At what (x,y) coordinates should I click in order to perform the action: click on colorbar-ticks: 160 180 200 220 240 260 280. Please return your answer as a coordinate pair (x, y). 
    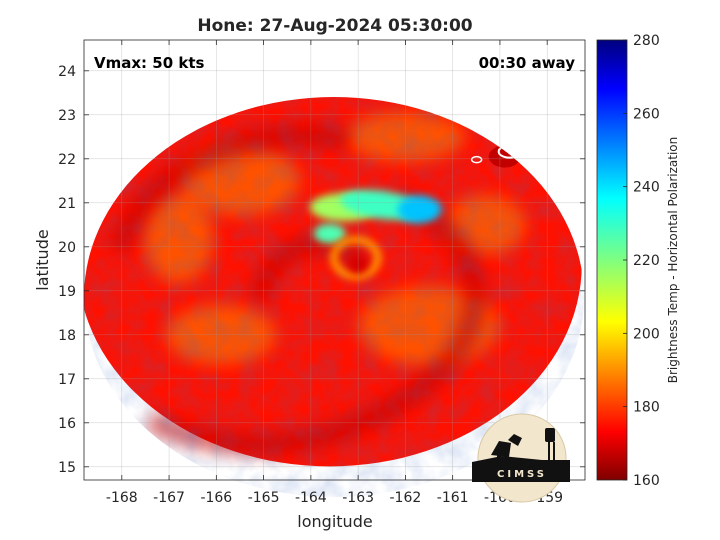
    Looking at the image, I should click on (641, 261).